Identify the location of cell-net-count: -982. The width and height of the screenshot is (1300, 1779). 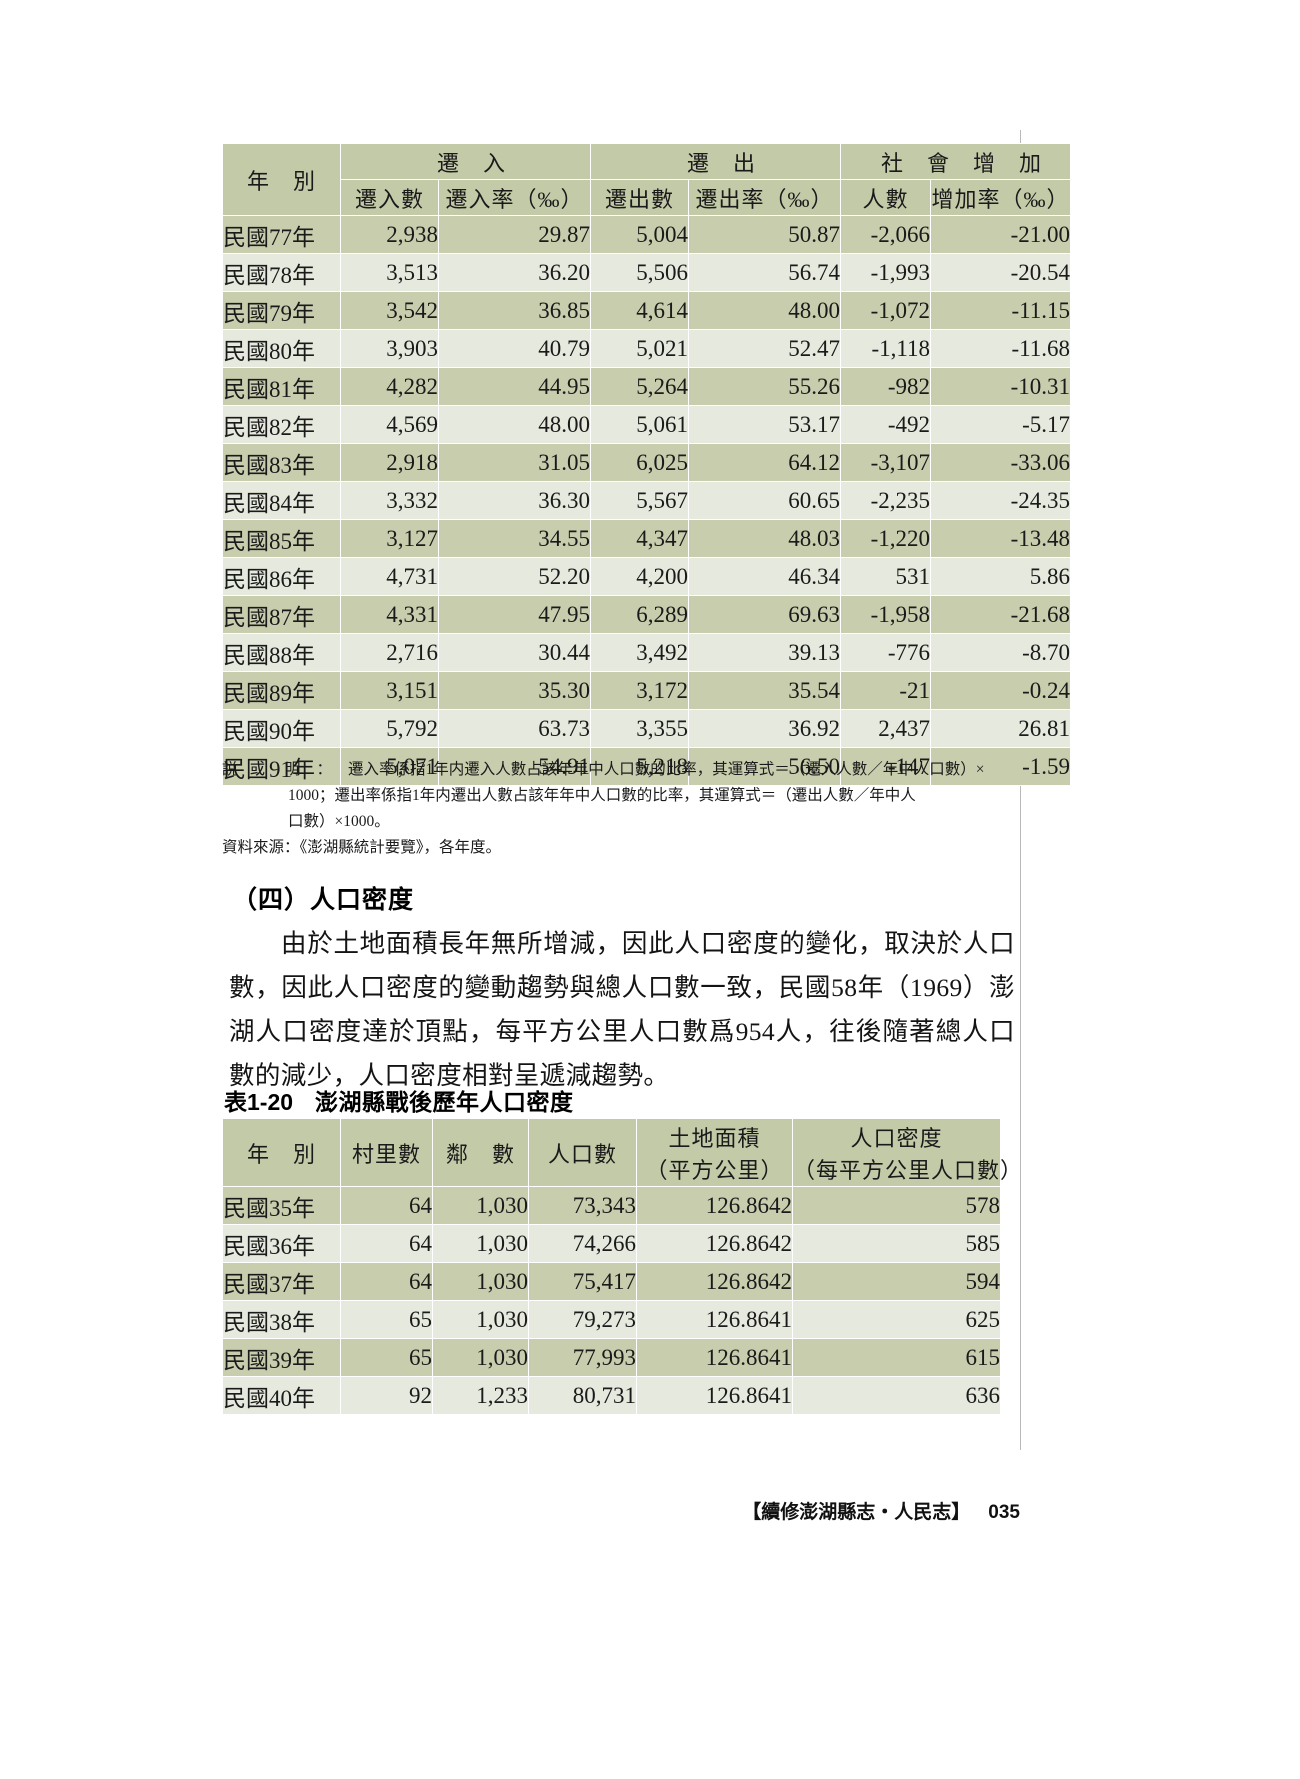
(886, 386).